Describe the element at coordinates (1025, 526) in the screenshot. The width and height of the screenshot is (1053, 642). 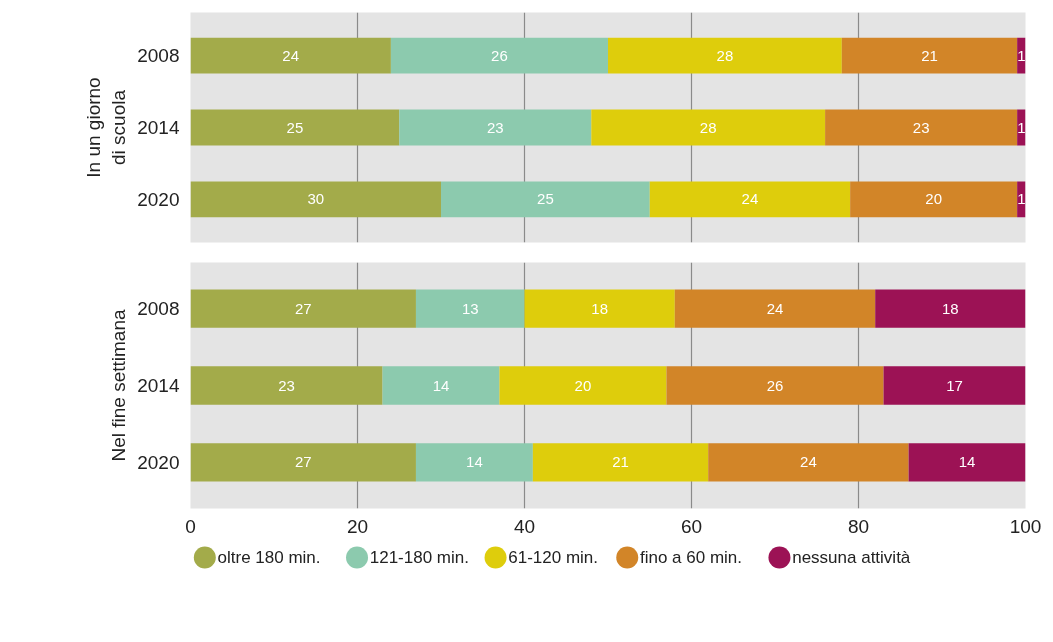
I see `x-tick-label: 100` at that location.